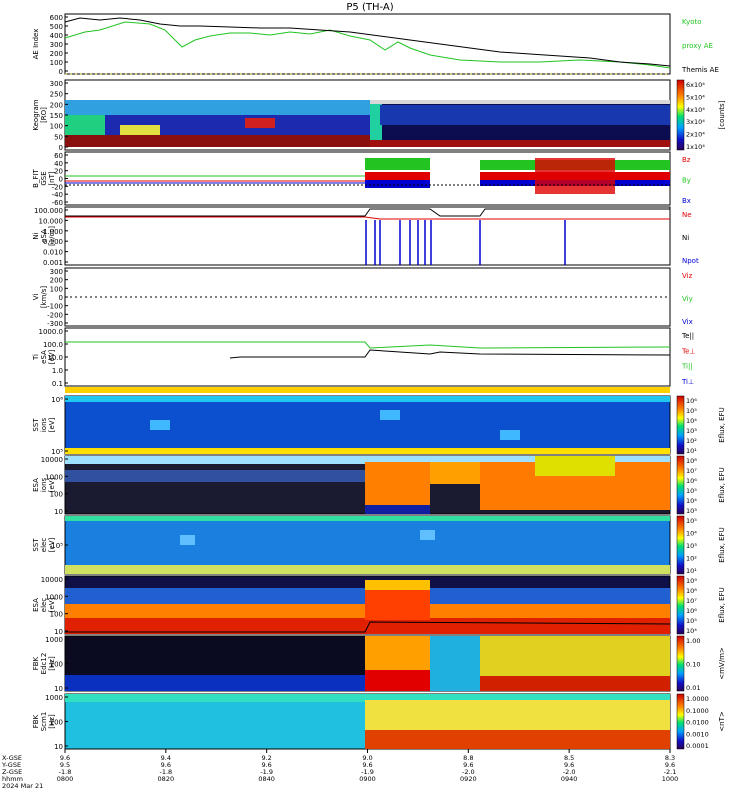  What do you see at coordinates (53, 345) in the screenshot?
I see `temperature-tick-label: 100.0` at bounding box center [53, 345].